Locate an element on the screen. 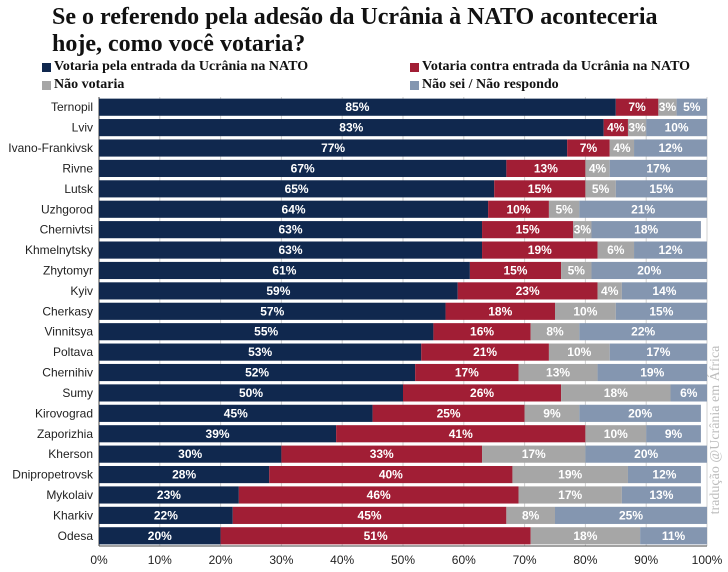  category-label: Kirovograd is located at coordinates (64, 413).